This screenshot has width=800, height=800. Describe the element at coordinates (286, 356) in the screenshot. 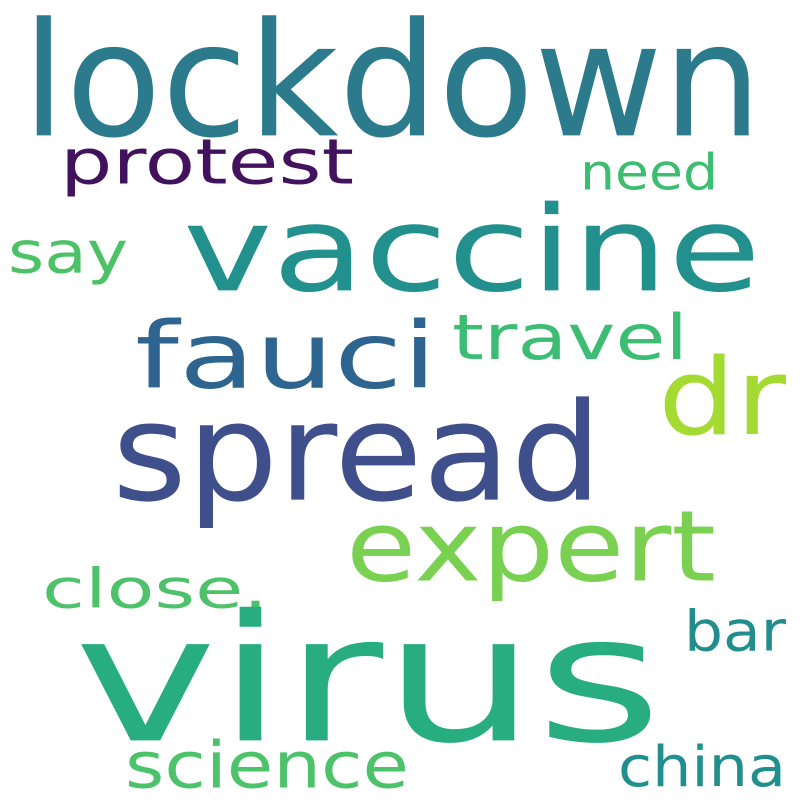

I see `word-fauci: fauci` at that location.